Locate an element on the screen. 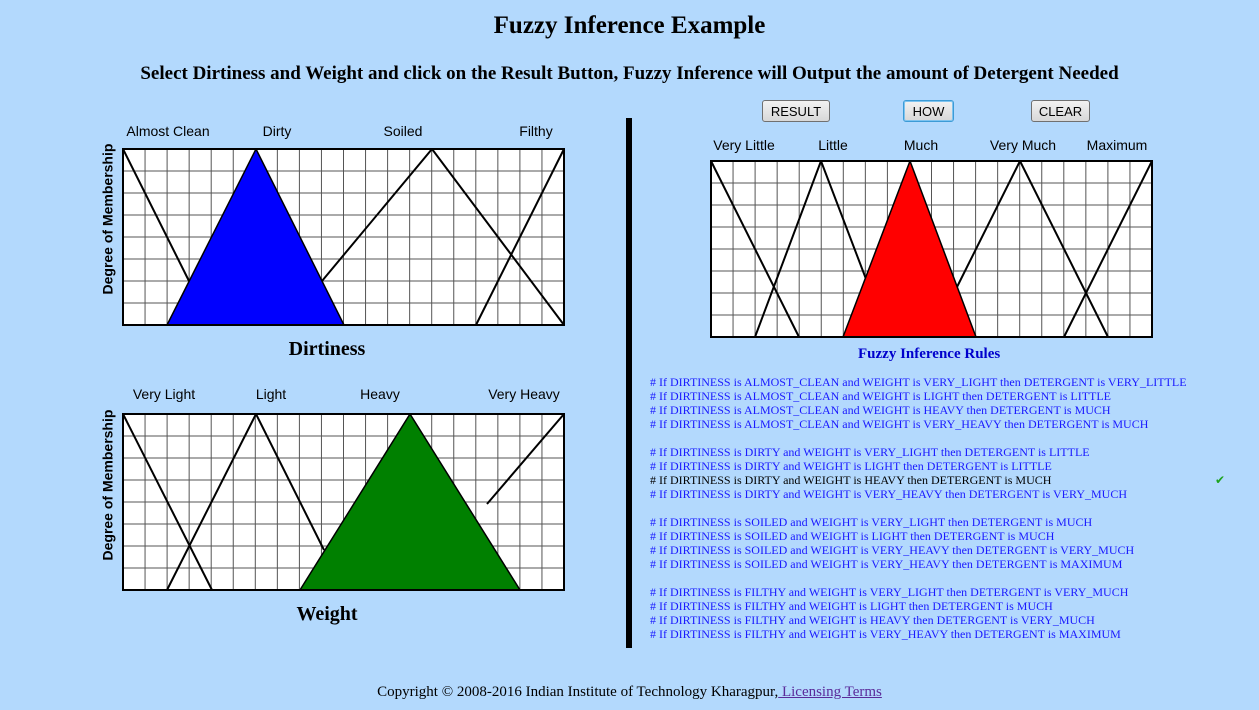 This screenshot has height=710, width=1259. check-icon: ✔ is located at coordinates (1220, 480).